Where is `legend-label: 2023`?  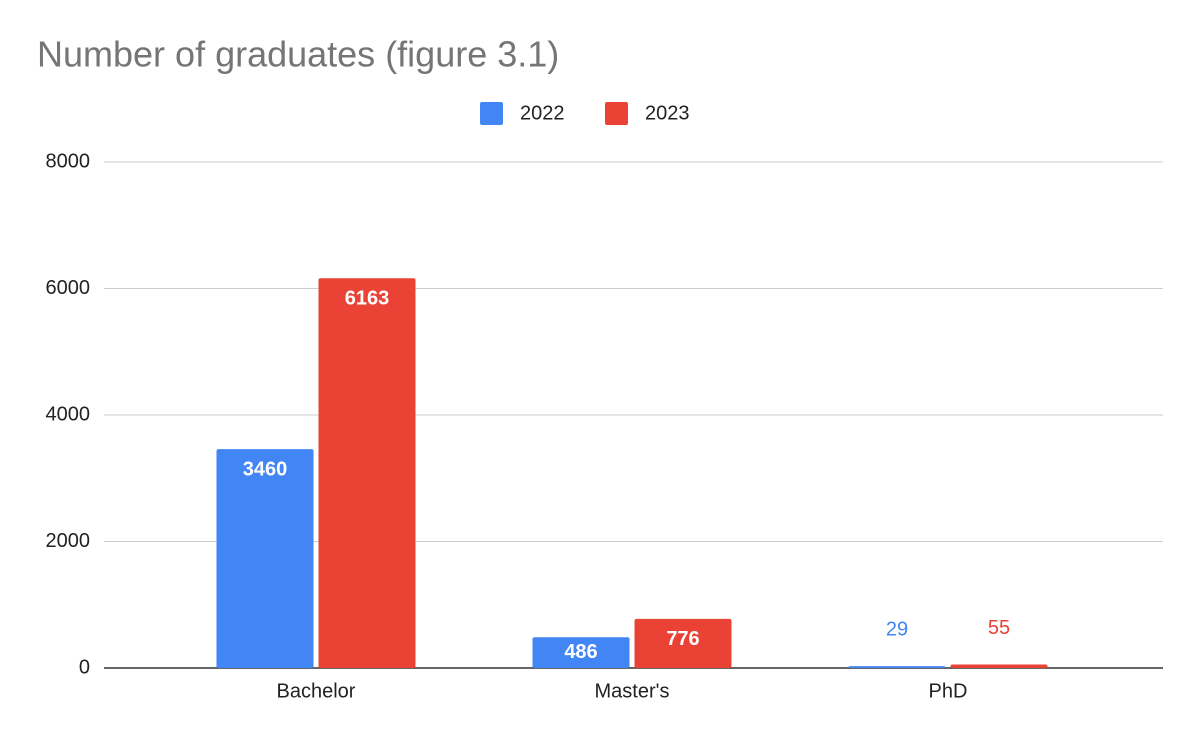 legend-label: 2023 is located at coordinates (667, 113).